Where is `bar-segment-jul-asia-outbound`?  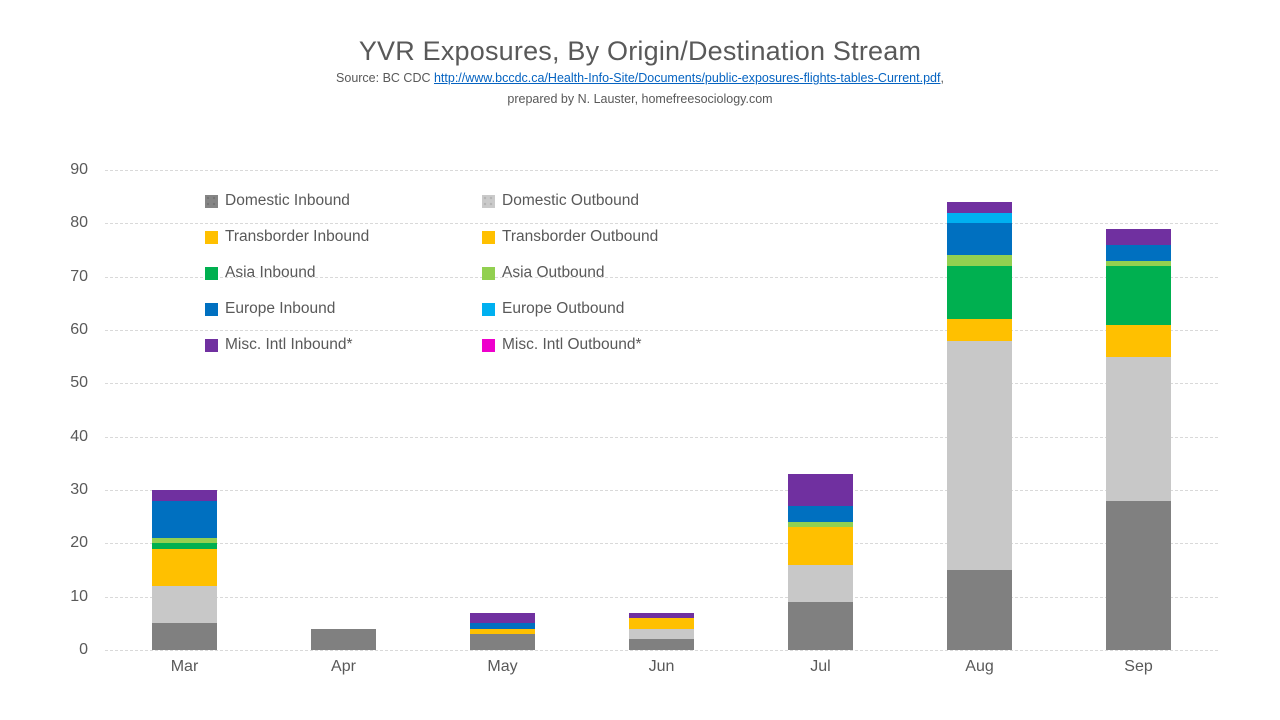
bar-segment-jul-asia-outbound is located at coordinates (820, 525).